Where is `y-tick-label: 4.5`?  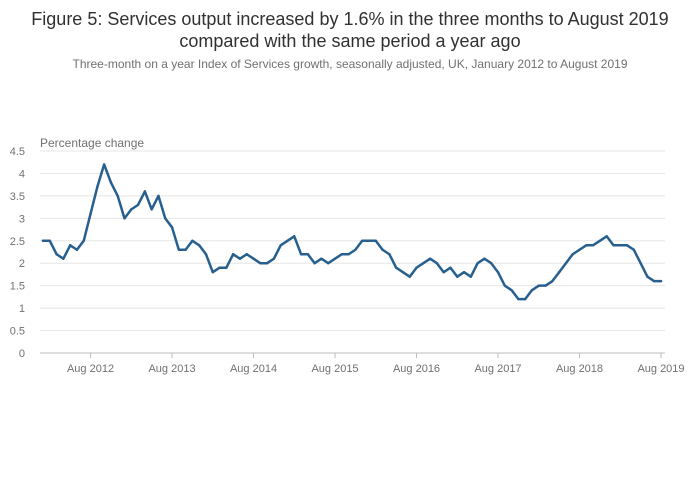 y-tick-label: 4.5 is located at coordinates (17, 152).